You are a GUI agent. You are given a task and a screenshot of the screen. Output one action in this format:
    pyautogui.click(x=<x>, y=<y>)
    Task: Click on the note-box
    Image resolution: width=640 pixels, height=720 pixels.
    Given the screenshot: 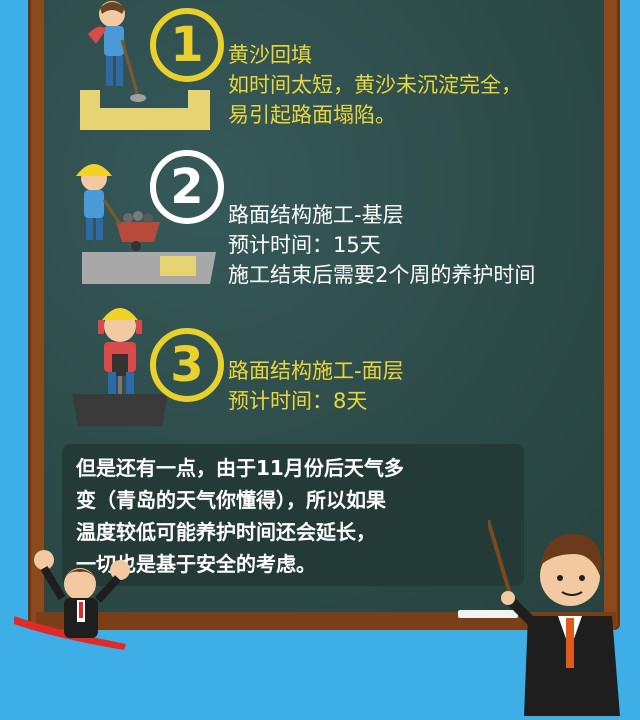 What is the action you would take?
    pyautogui.click(x=293, y=515)
    